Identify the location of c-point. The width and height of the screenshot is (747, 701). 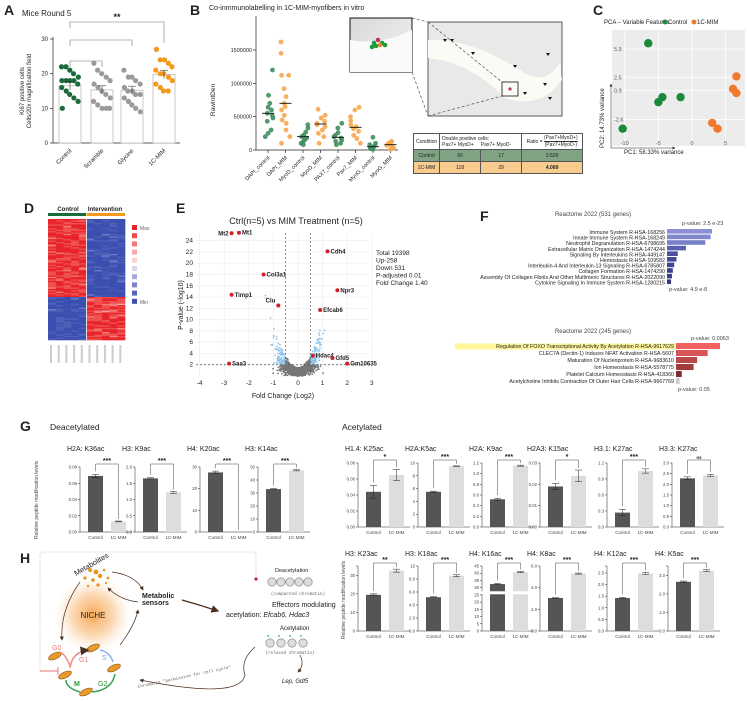
(622, 128).